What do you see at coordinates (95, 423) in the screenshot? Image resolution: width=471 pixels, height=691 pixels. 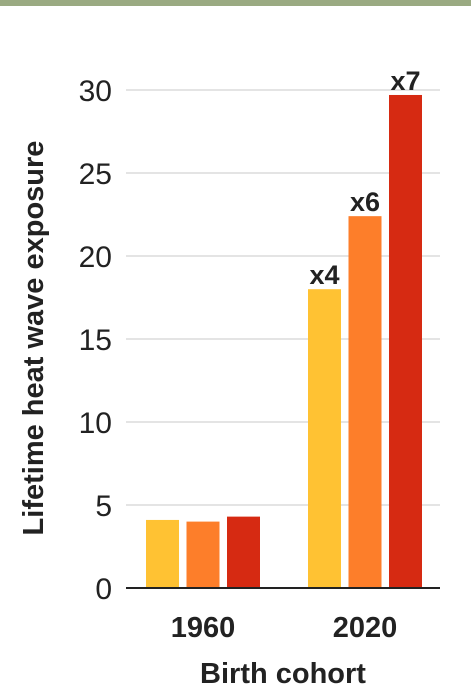 I see `y-tick-label-10: 10` at bounding box center [95, 423].